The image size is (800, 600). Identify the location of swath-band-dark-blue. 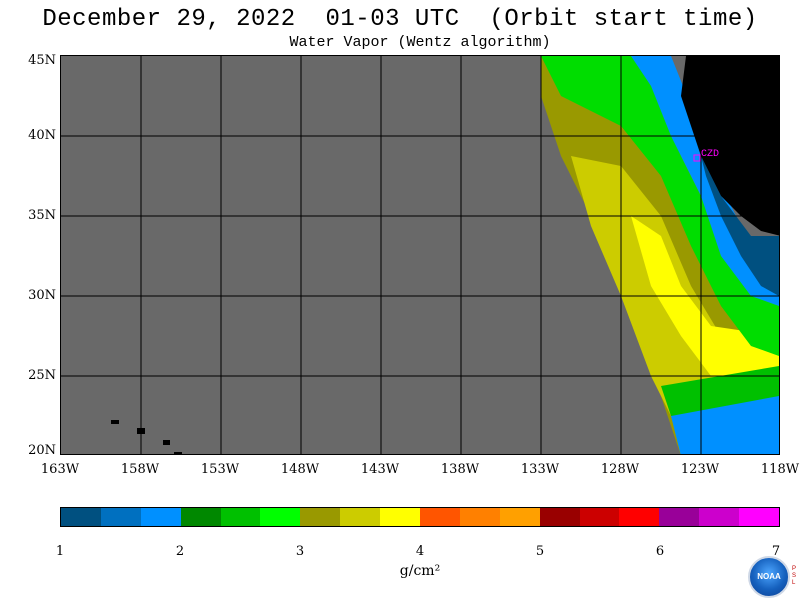
(740, 226).